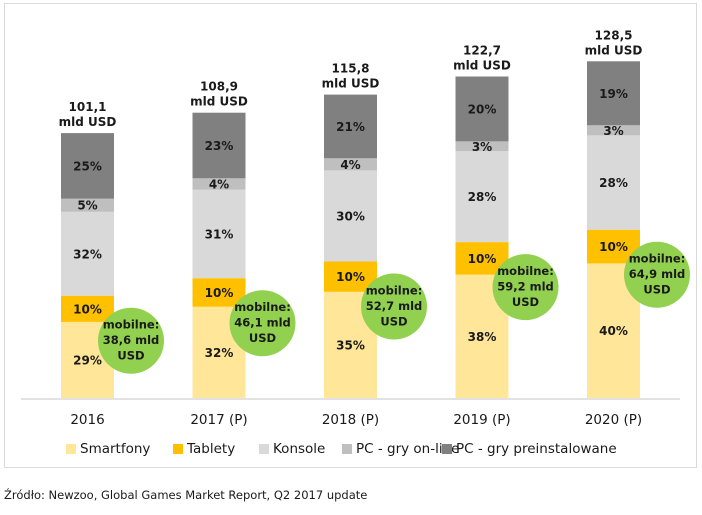 The width and height of the screenshot is (702, 515). I want to click on bar-group: 35% 10% 30% 4% 21%, so click(350, 246).